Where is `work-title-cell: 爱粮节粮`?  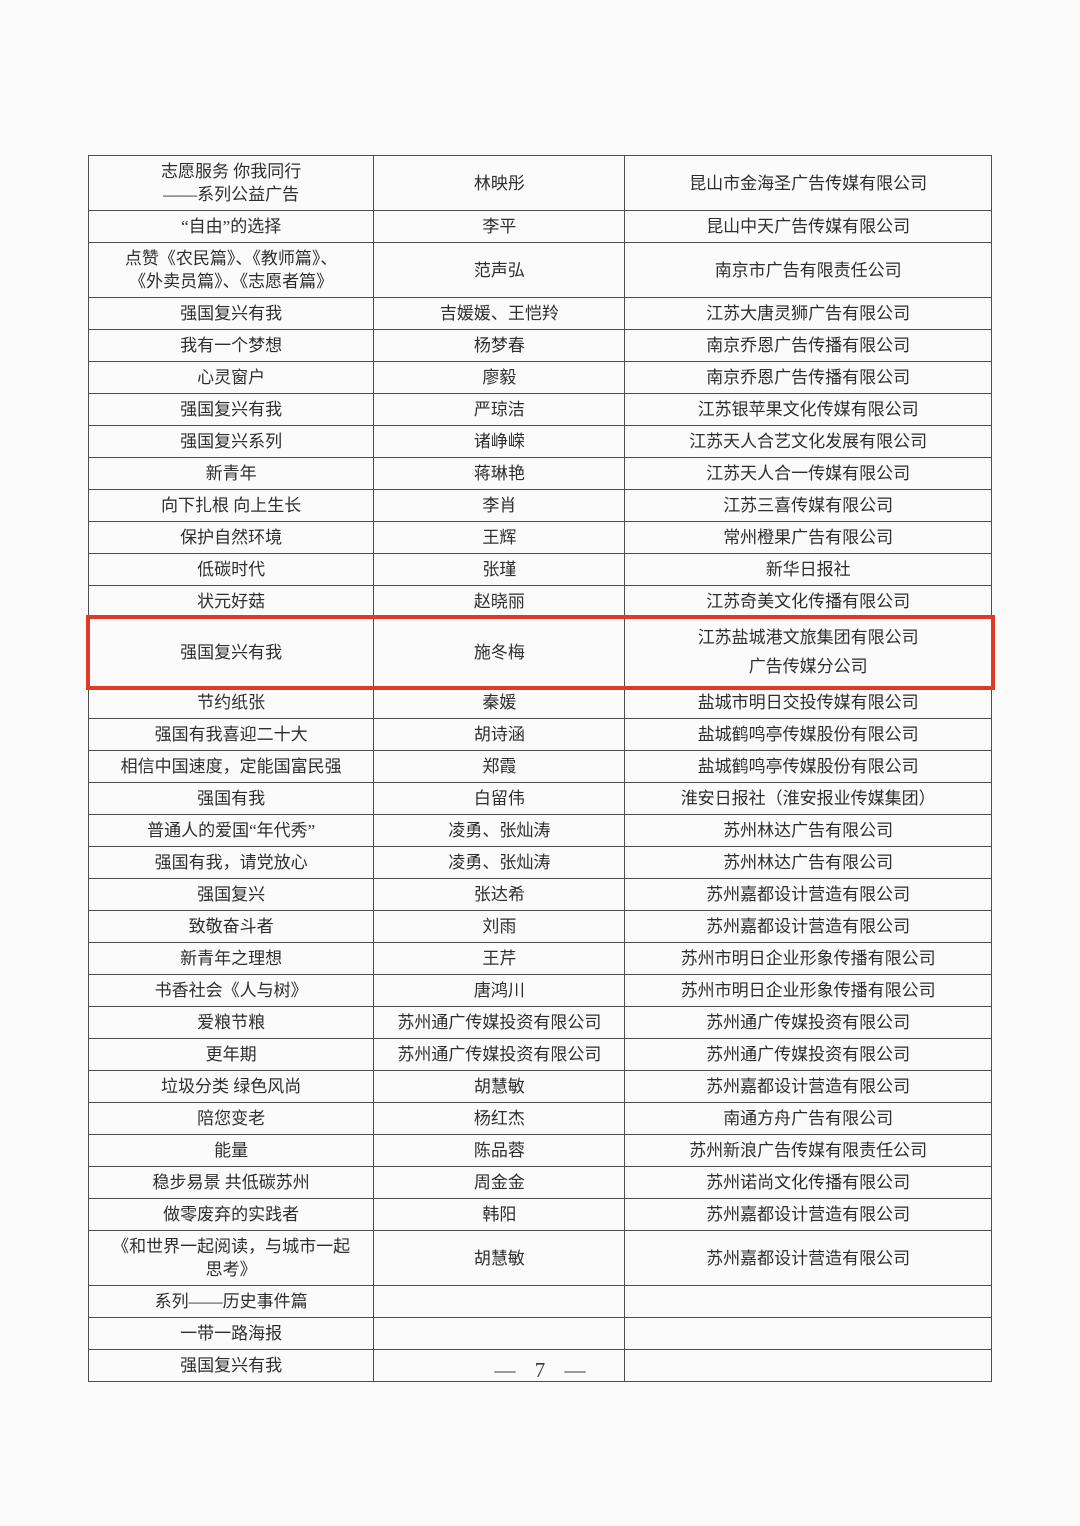 work-title-cell: 爱粮节粮 is located at coordinates (231, 1022).